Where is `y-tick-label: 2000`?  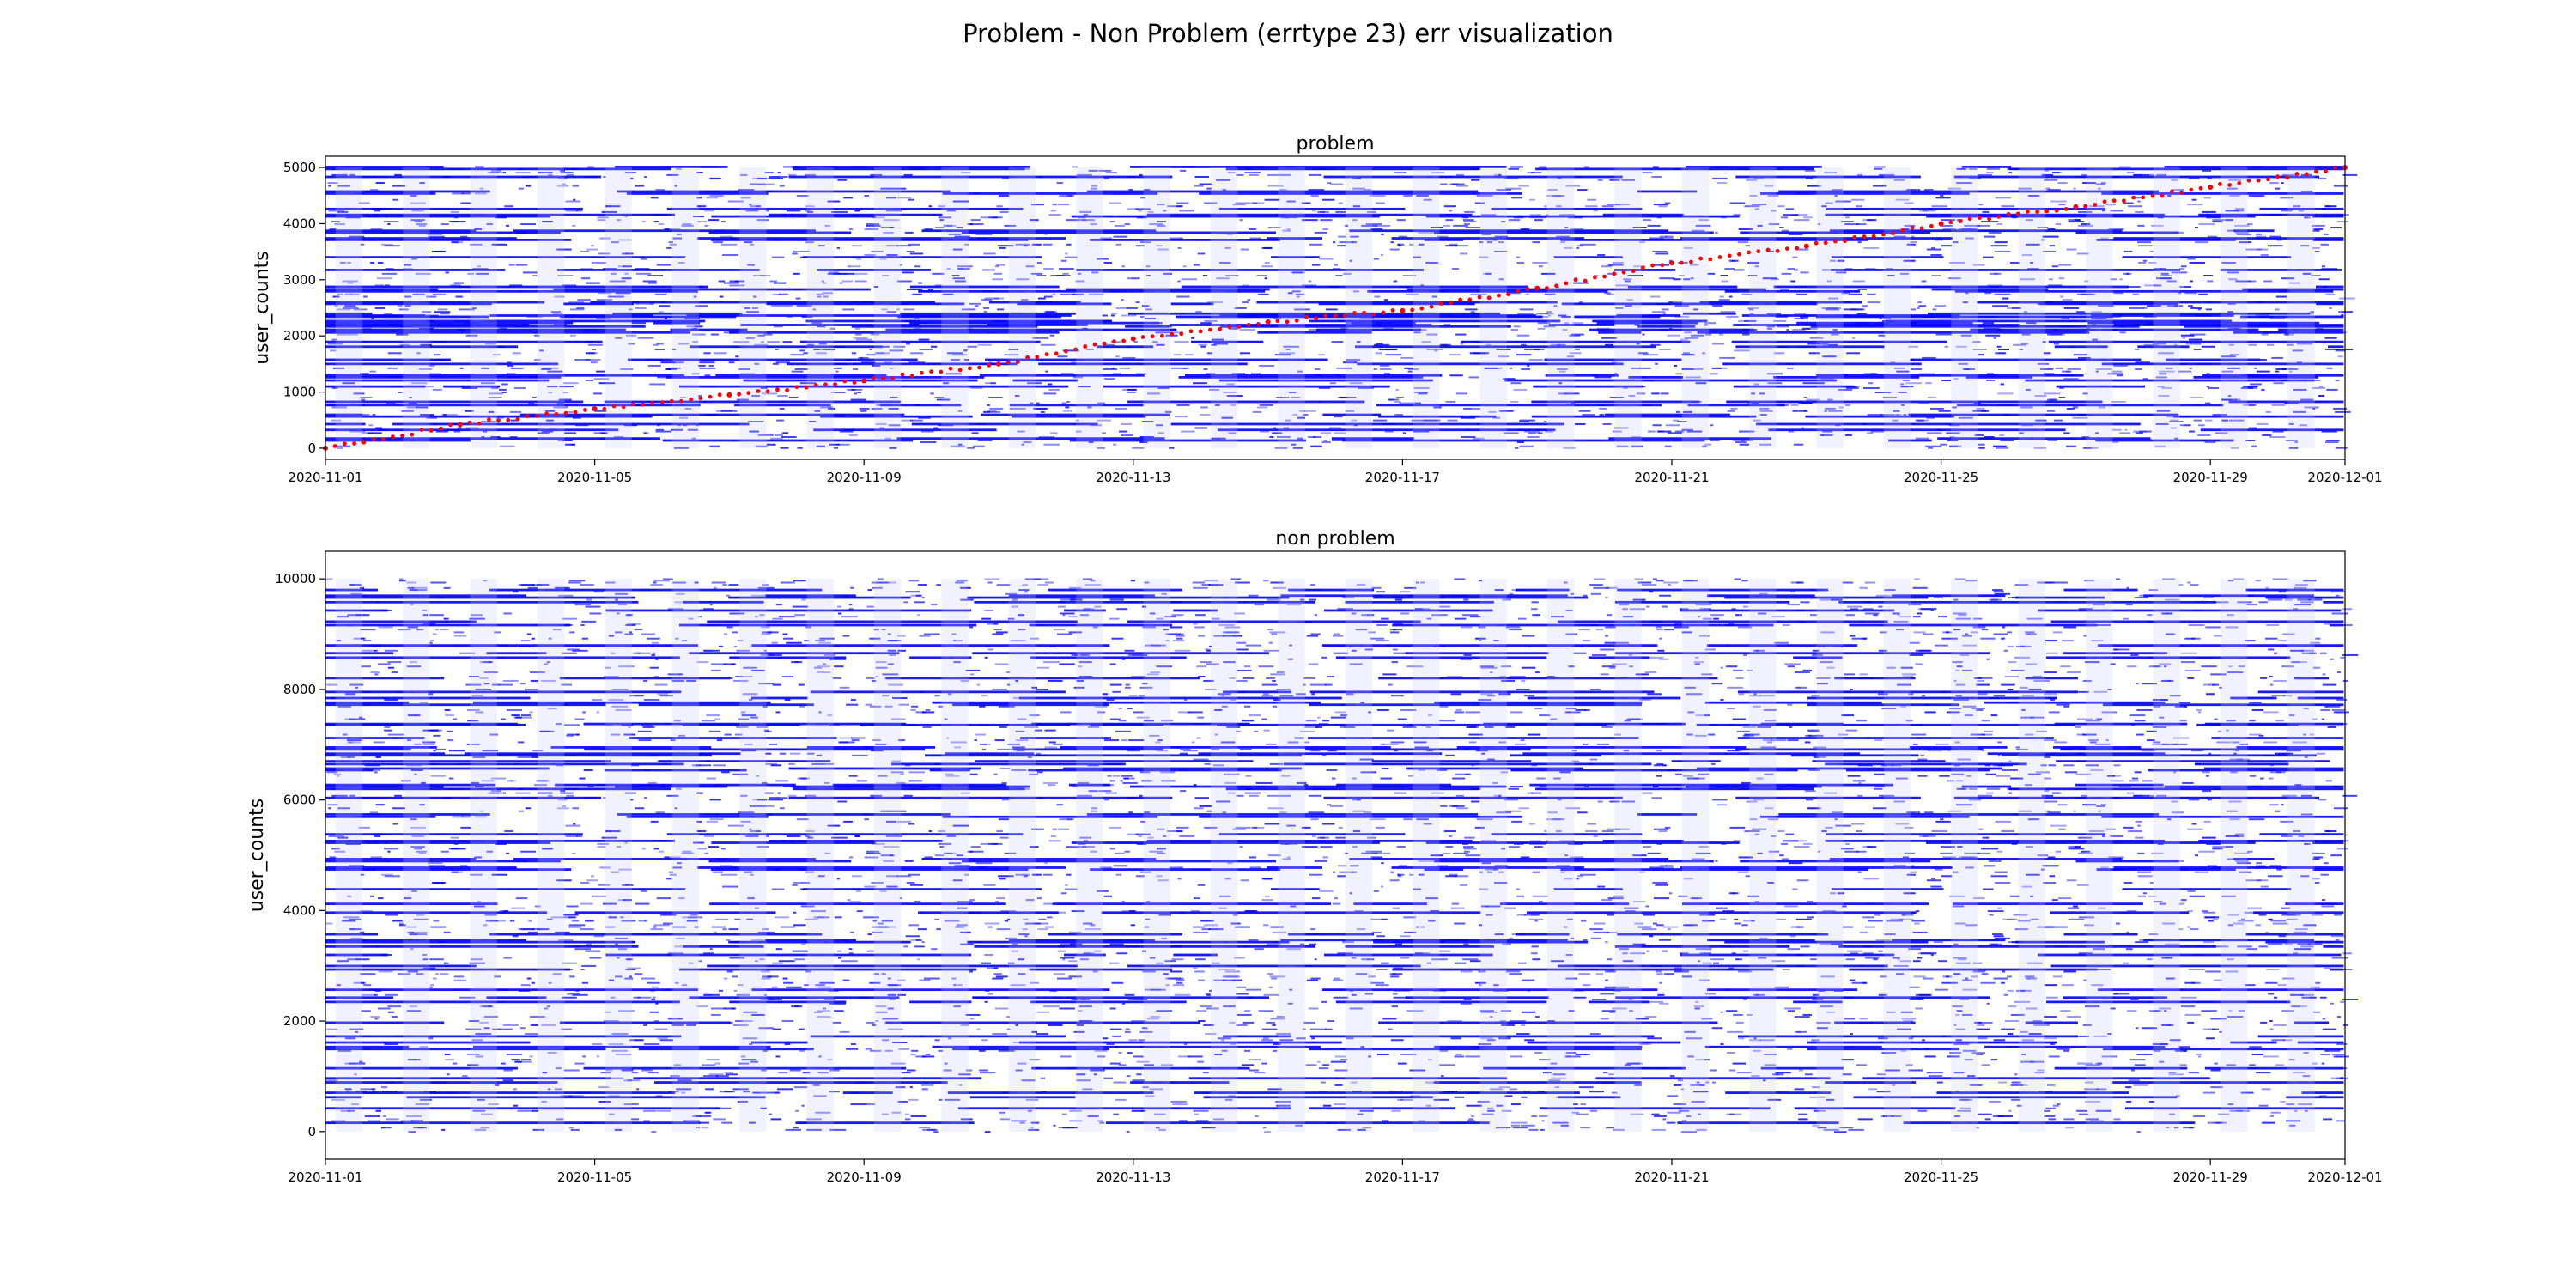
y-tick-label: 2000 is located at coordinates (300, 1021).